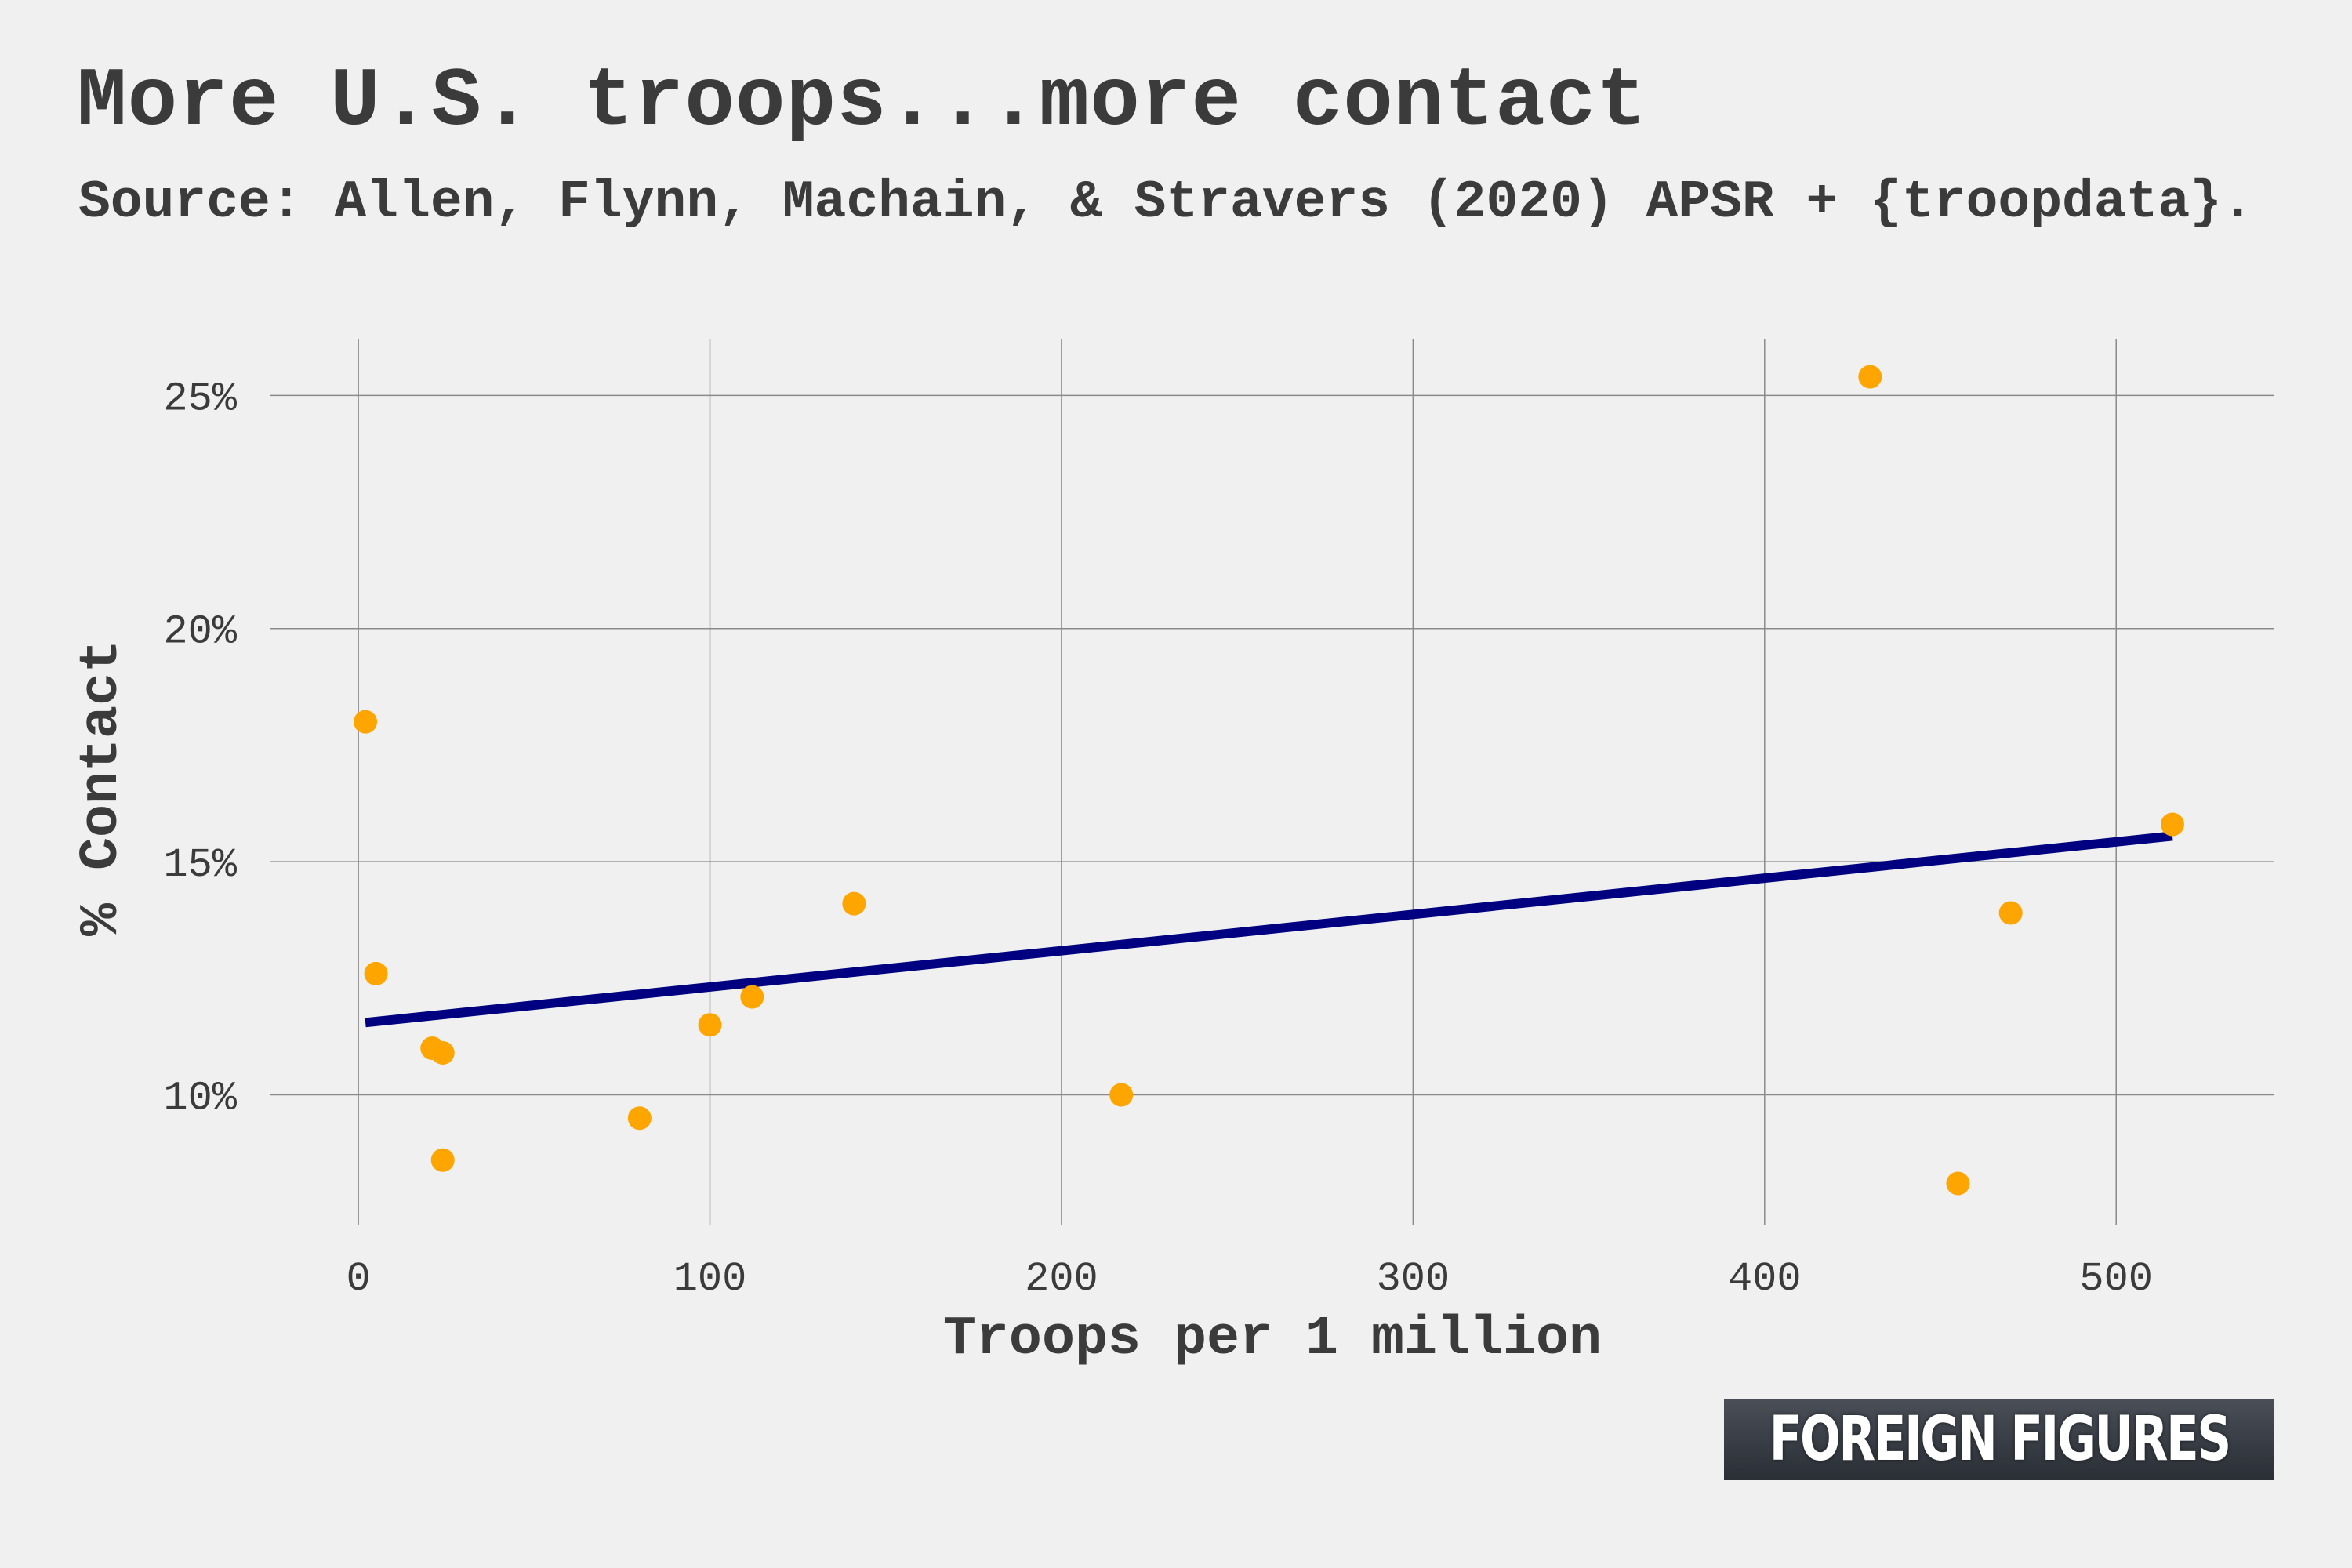  What do you see at coordinates (1765, 1279) in the screenshot?
I see `x-tick-label: 400` at bounding box center [1765, 1279].